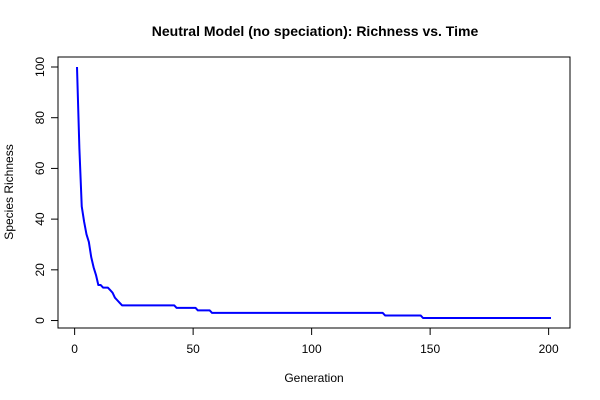  What do you see at coordinates (40, 118) in the screenshot?
I see `y-tick-label: 80` at bounding box center [40, 118].